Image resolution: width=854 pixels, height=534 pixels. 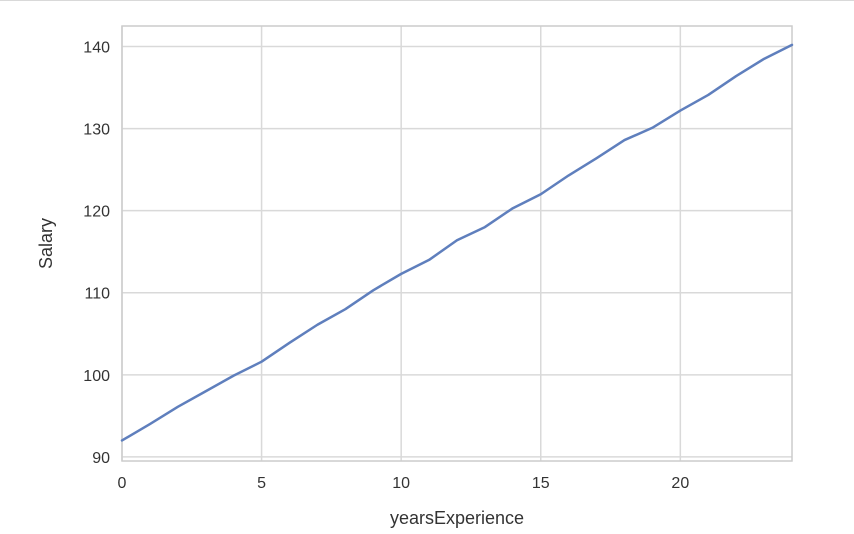 What do you see at coordinates (96, 376) in the screenshot?
I see `y-tick-label: 100` at bounding box center [96, 376].